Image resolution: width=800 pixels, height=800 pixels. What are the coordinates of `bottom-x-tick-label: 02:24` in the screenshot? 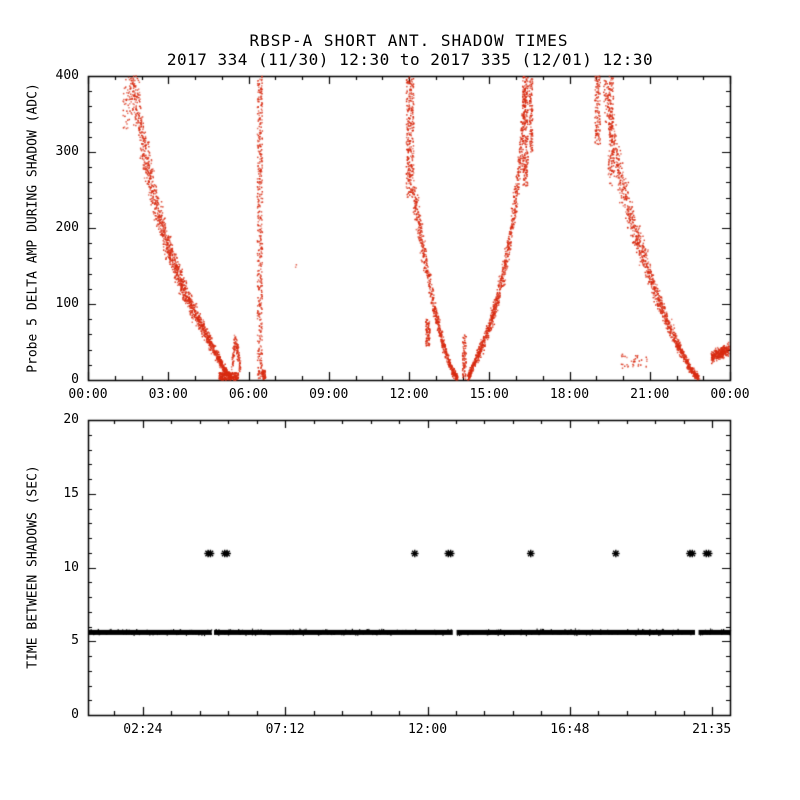 It's located at (143, 729).